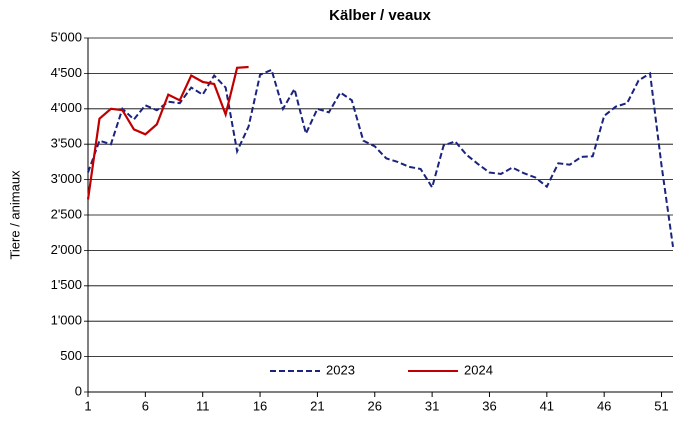 The width and height of the screenshot is (675, 421). I want to click on x-tick-label: 11, so click(203, 405).